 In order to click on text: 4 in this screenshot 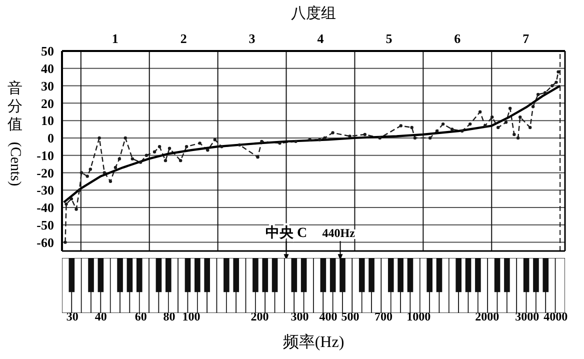, I will do `click(320, 38)`.